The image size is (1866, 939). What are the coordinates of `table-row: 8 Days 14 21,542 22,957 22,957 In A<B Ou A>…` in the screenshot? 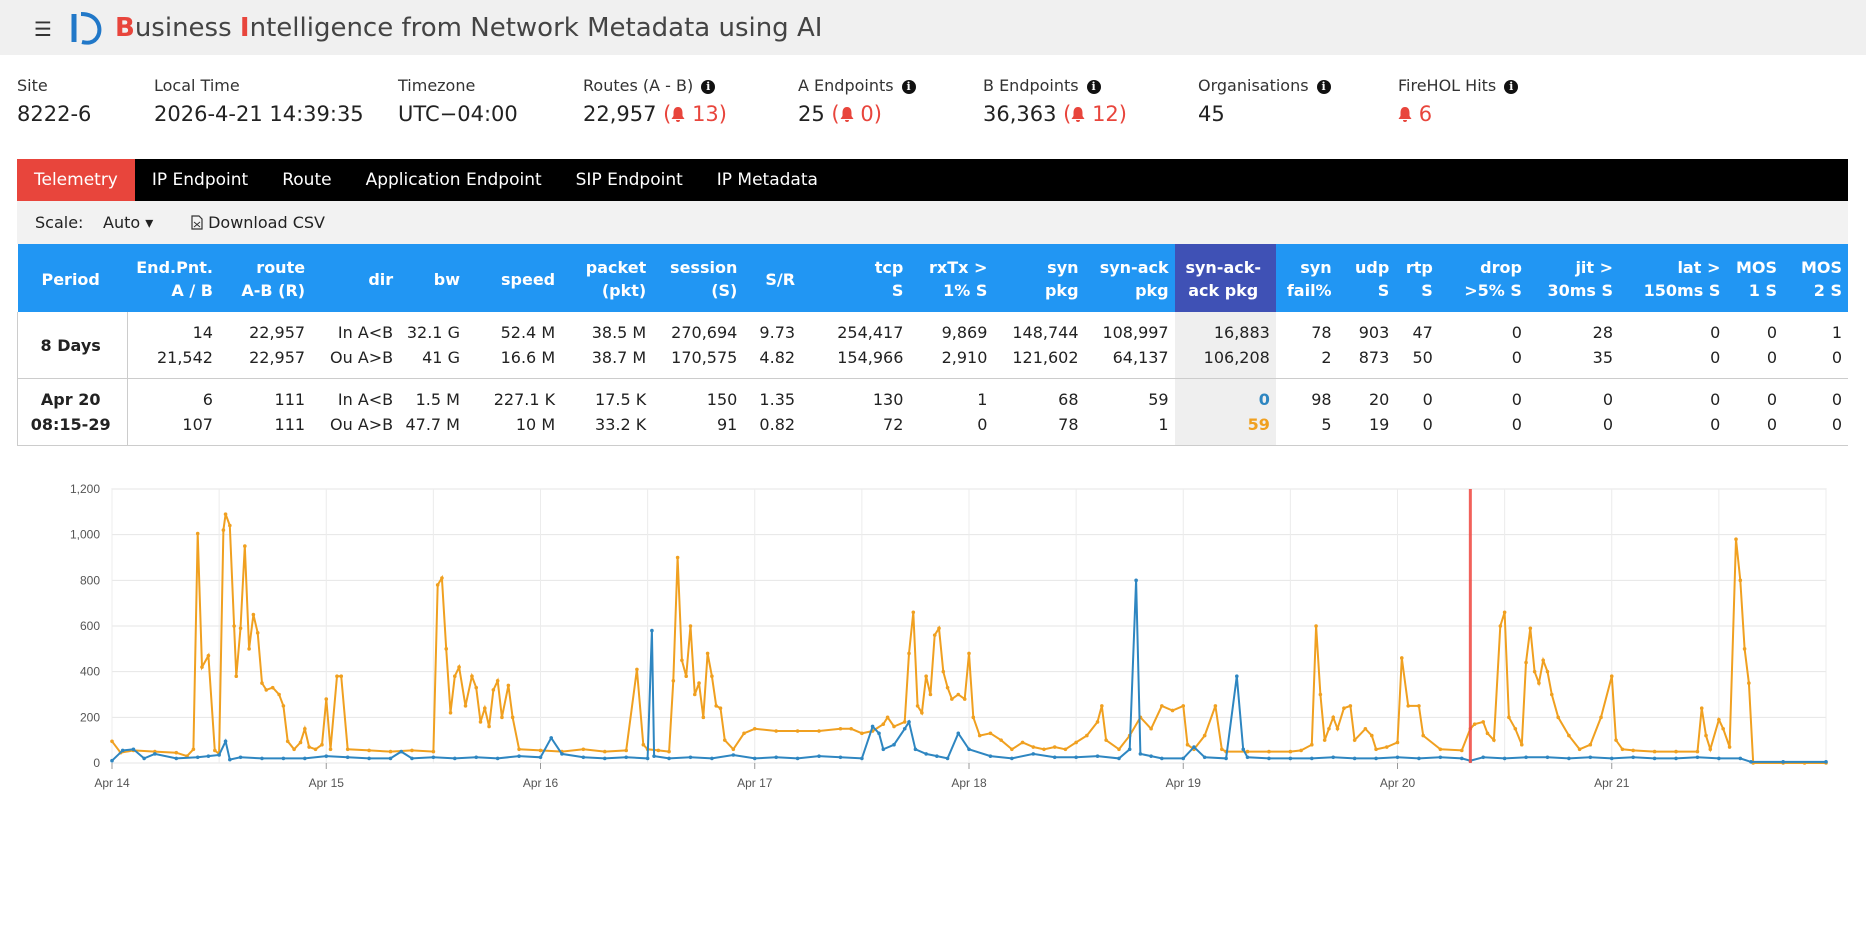 It's located at (932, 345).